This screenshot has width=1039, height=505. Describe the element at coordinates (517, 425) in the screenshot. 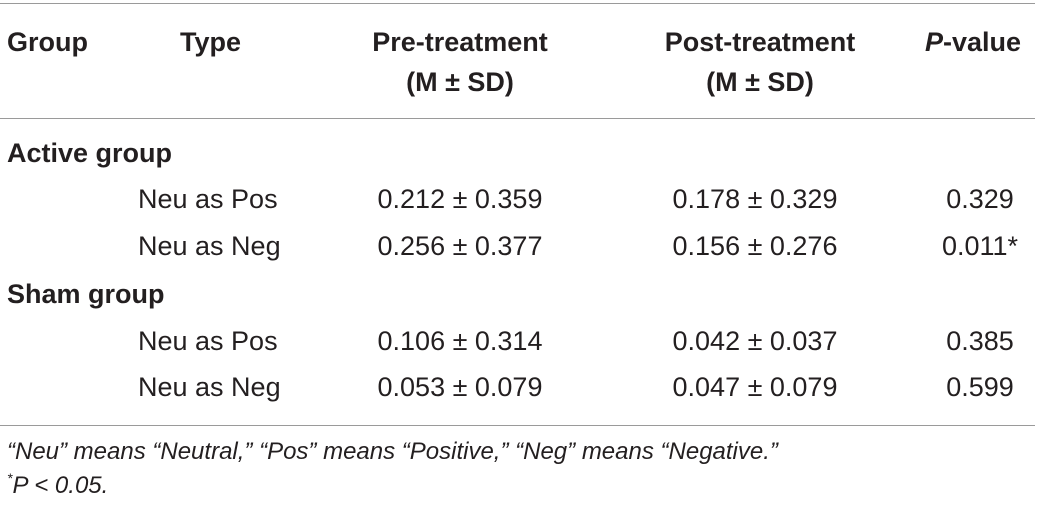

I see `table-bottom-rule` at that location.